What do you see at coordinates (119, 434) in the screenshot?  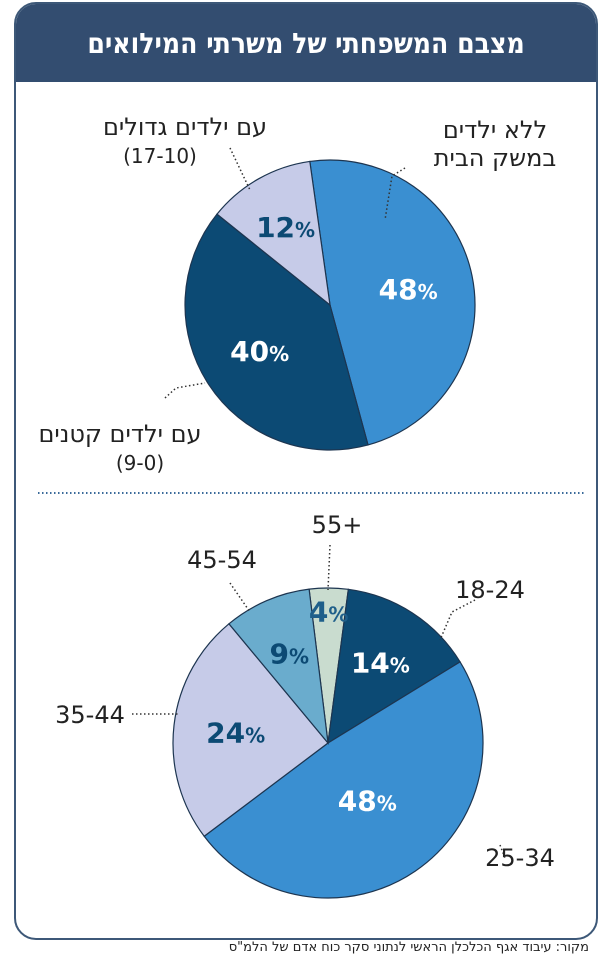 I see `label-young-children-line1: עם ילדים קטנים` at bounding box center [119, 434].